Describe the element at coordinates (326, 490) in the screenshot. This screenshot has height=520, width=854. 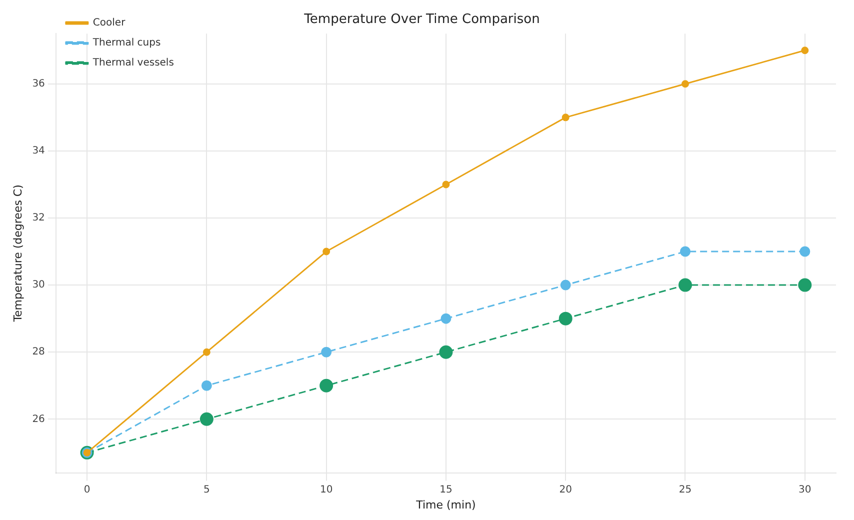
I see `x-tick-label: 10` at that location.